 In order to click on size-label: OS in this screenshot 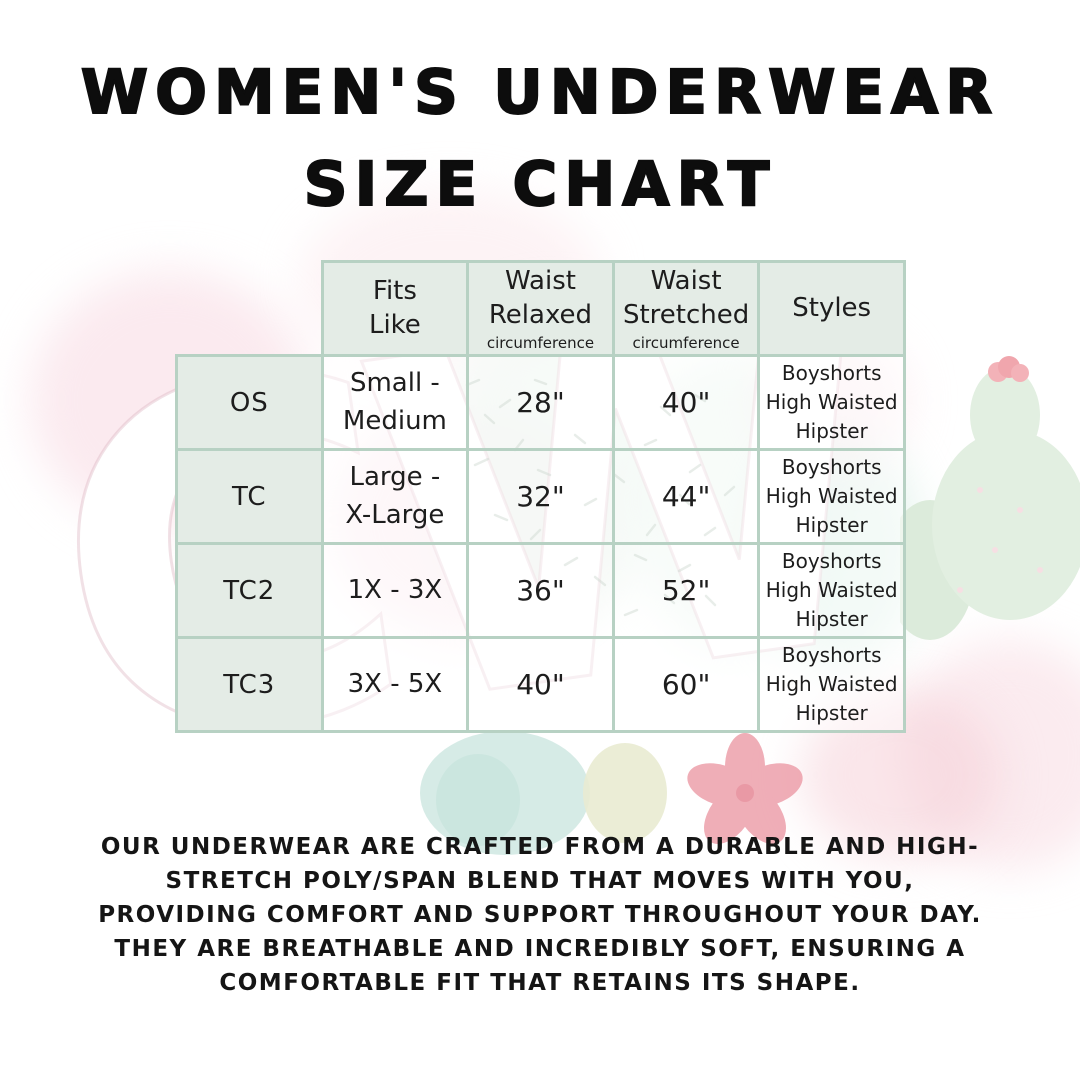, I will do `click(249, 402)`.